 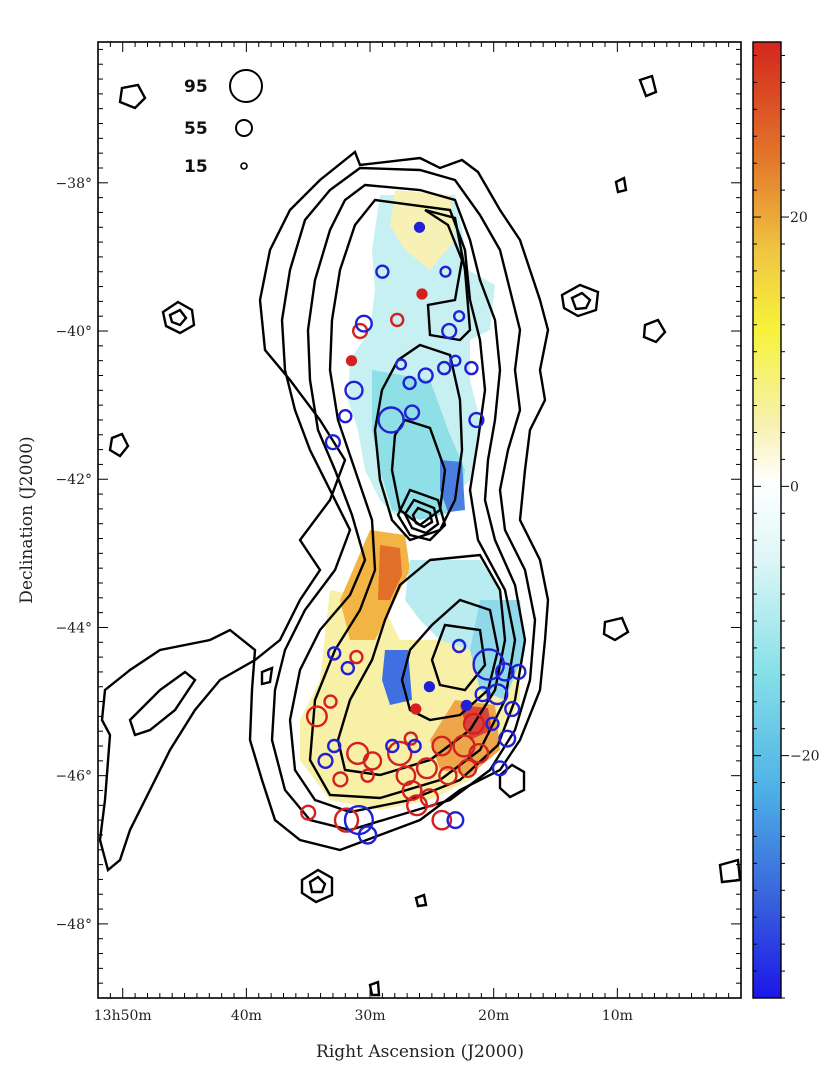 I want to click on colorbar-tick-label: −20, so click(x=805, y=757).